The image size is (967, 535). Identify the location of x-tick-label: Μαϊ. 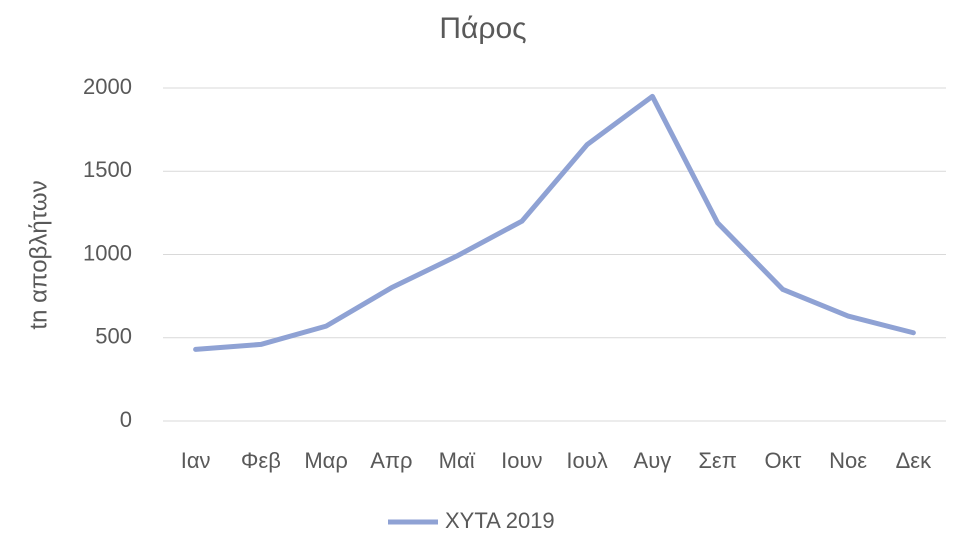
(457, 460).